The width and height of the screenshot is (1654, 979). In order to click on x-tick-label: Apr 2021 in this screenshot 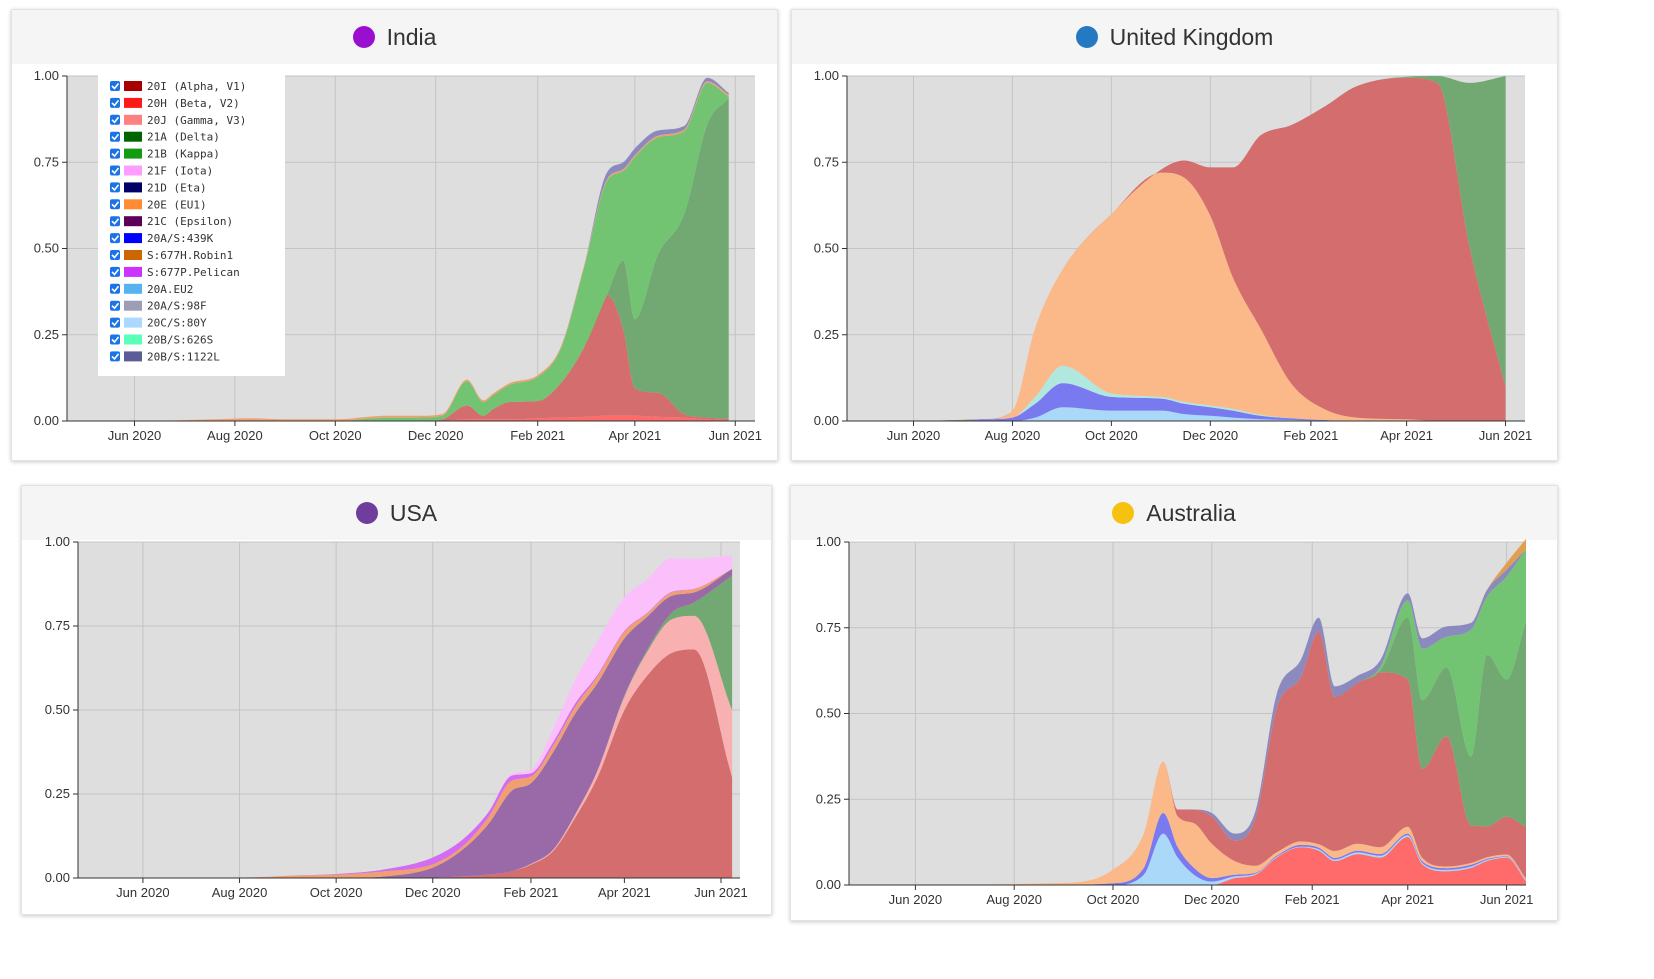, I will do `click(634, 435)`.